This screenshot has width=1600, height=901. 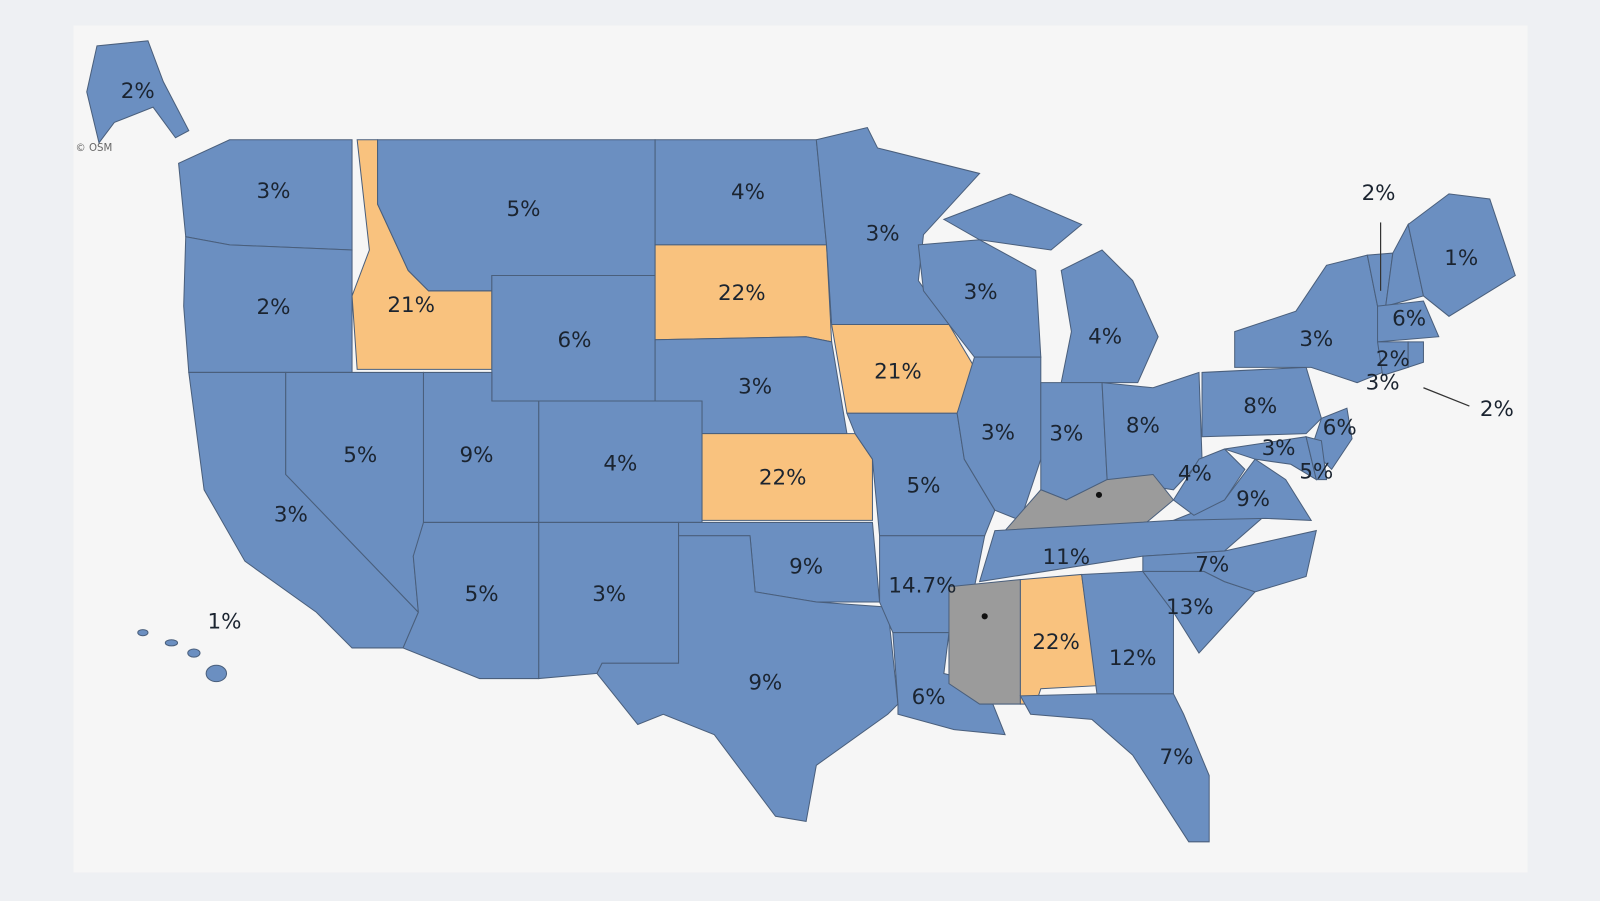 What do you see at coordinates (922, 586) in the screenshot?
I see `state-label: 14.7%` at bounding box center [922, 586].